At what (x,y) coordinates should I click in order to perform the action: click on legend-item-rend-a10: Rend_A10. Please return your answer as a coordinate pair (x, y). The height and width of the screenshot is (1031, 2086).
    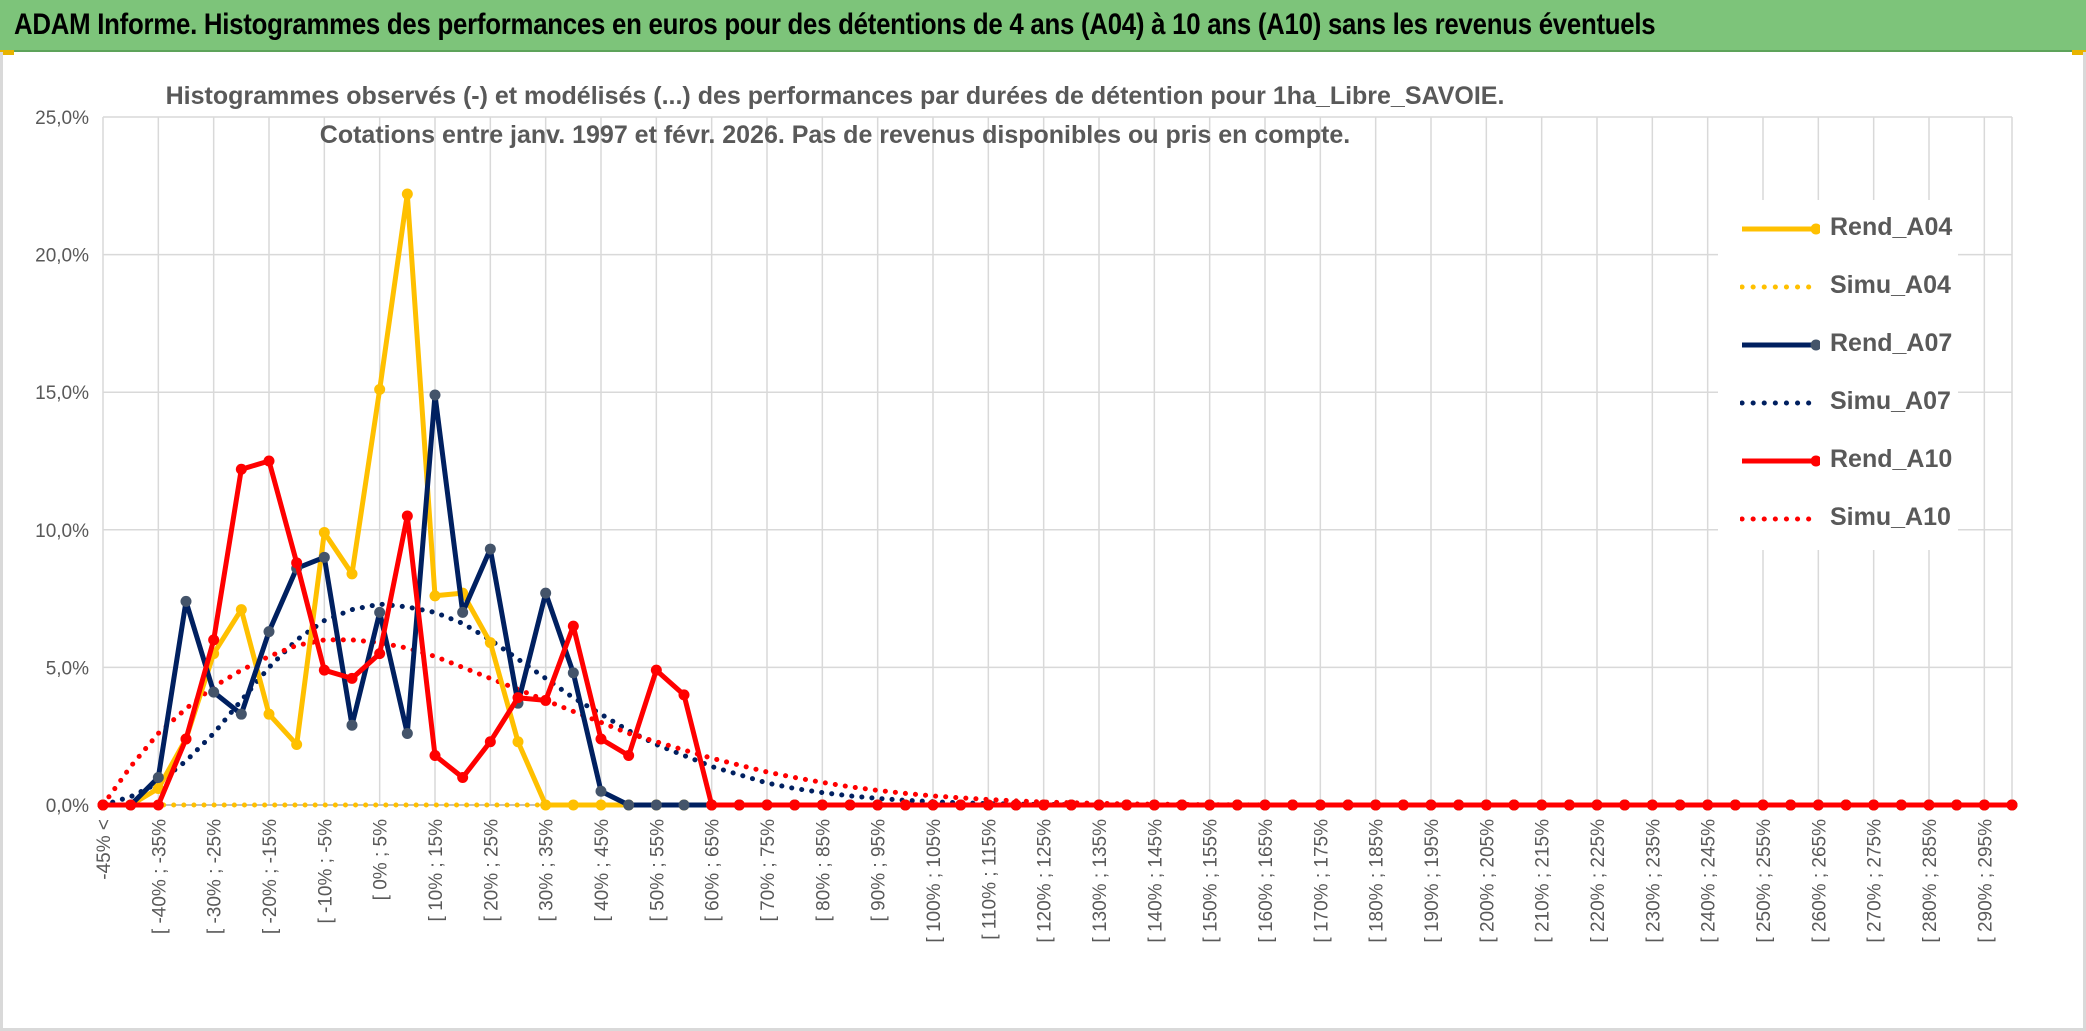
    Looking at the image, I should click on (1850, 460).